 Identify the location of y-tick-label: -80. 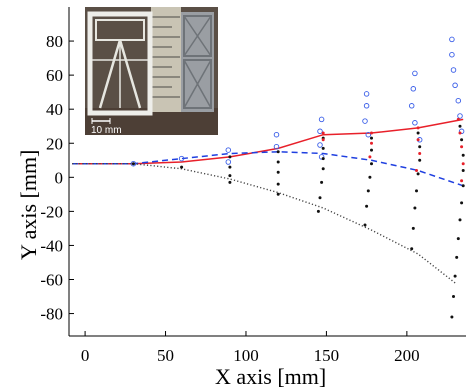
(51, 314).